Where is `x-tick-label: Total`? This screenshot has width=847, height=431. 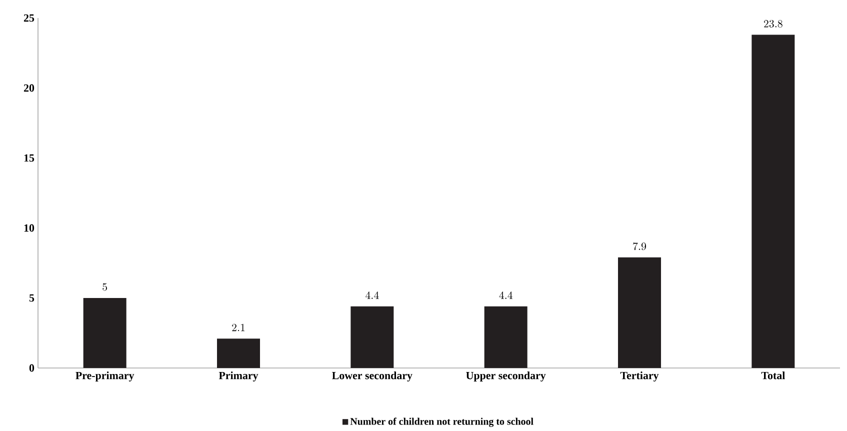
x-tick-label: Total is located at coordinates (773, 376).